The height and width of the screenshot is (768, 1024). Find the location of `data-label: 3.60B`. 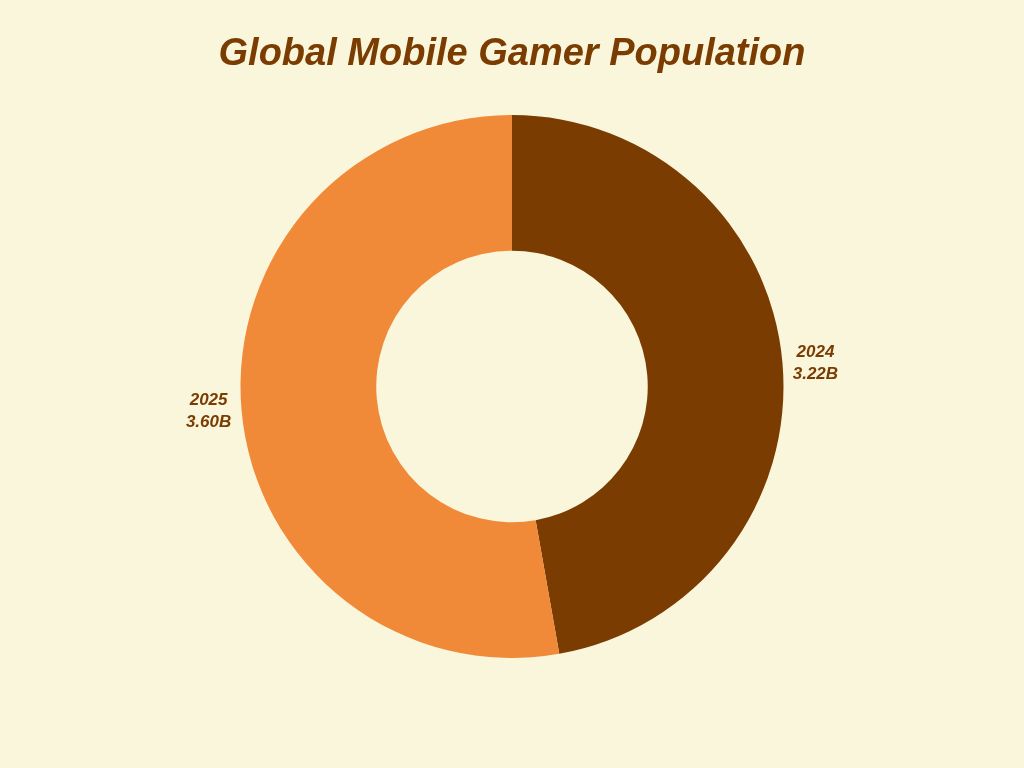

data-label: 3.60B is located at coordinates (208, 421).